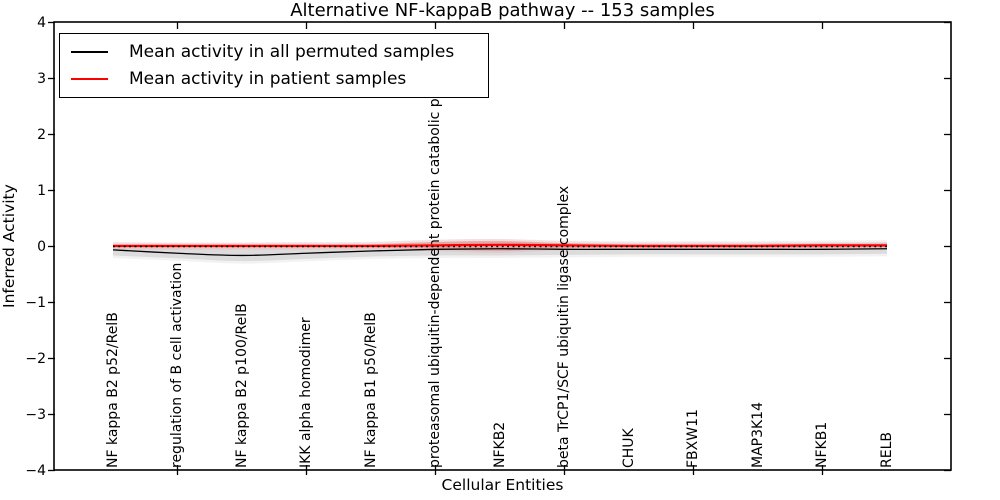 The width and height of the screenshot is (1000, 500). I want to click on y-tick-label: 2, so click(41, 134).